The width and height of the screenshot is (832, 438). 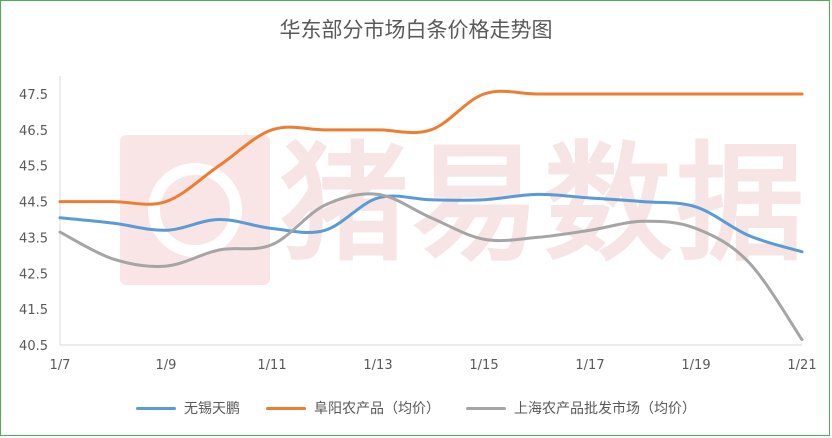 I want to click on x-tick-label: 1/13, so click(x=377, y=365).